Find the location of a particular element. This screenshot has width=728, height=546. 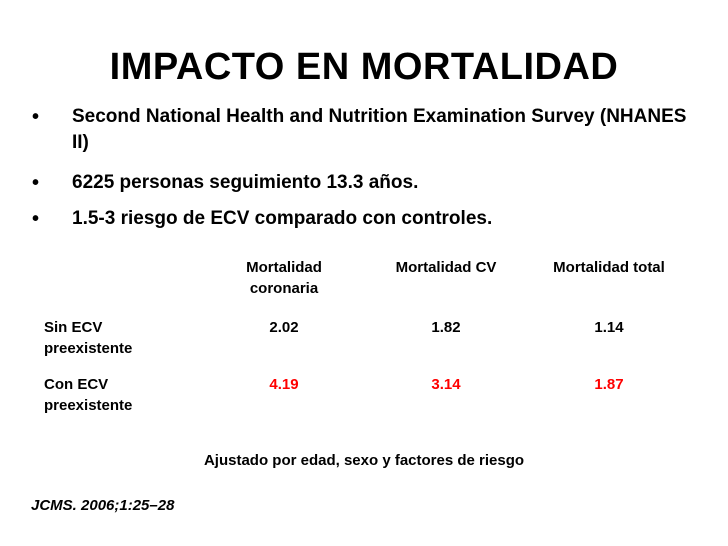

column-header-cv: Mortalidad CV is located at coordinates (446, 267).